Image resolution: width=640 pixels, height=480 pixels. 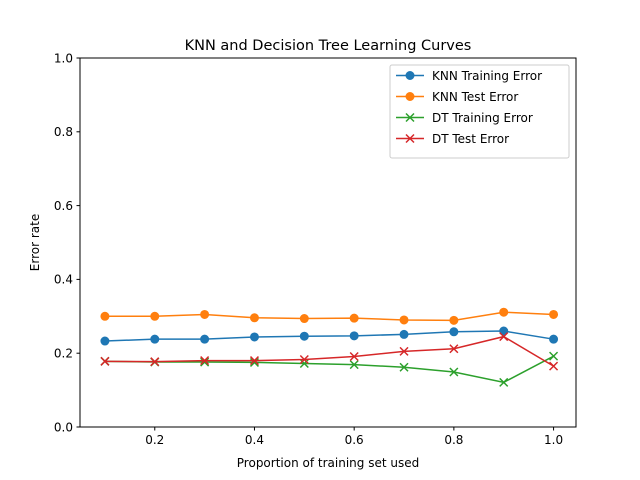 I want to click on x-tick-label: 0.8, so click(x=453, y=440).